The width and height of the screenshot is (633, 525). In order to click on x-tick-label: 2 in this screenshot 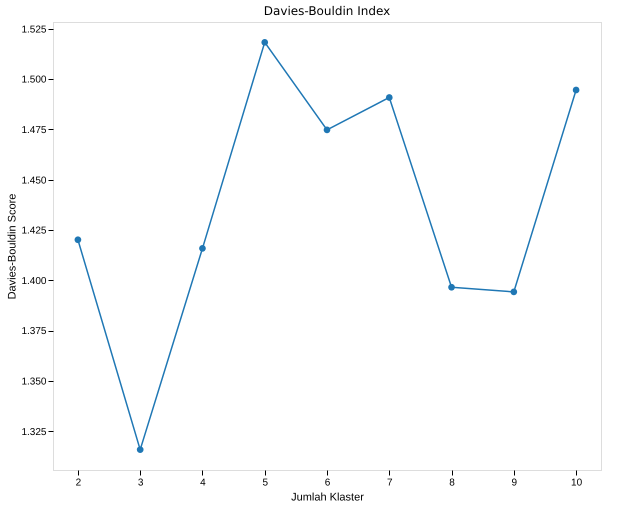, I will do `click(79, 483)`.